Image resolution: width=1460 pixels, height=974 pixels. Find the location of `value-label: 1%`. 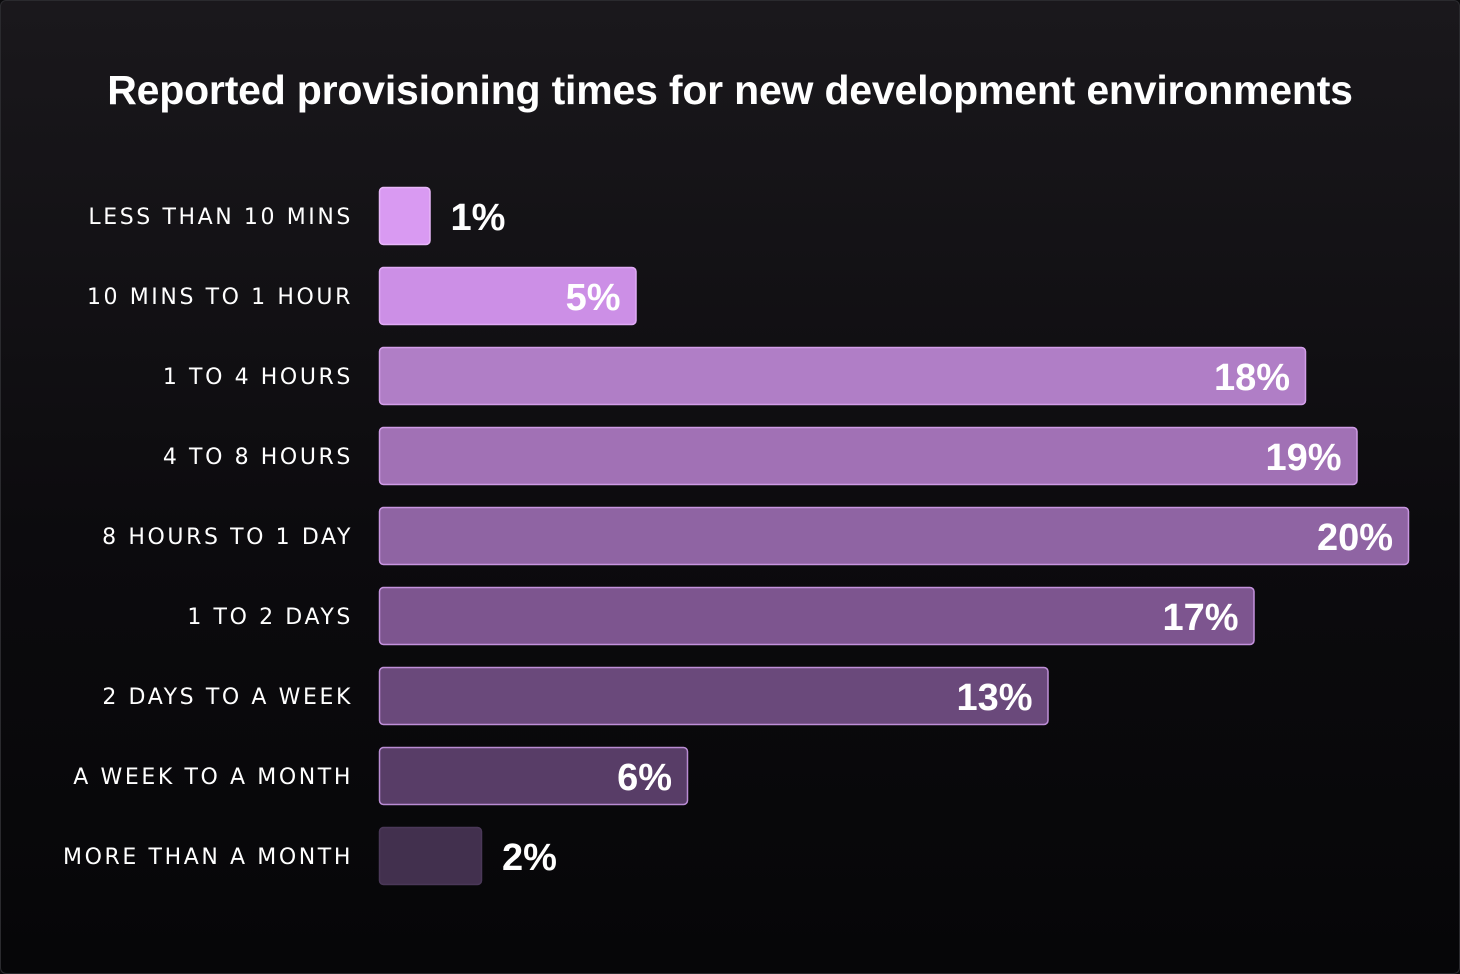

value-label: 1% is located at coordinates (478, 218).